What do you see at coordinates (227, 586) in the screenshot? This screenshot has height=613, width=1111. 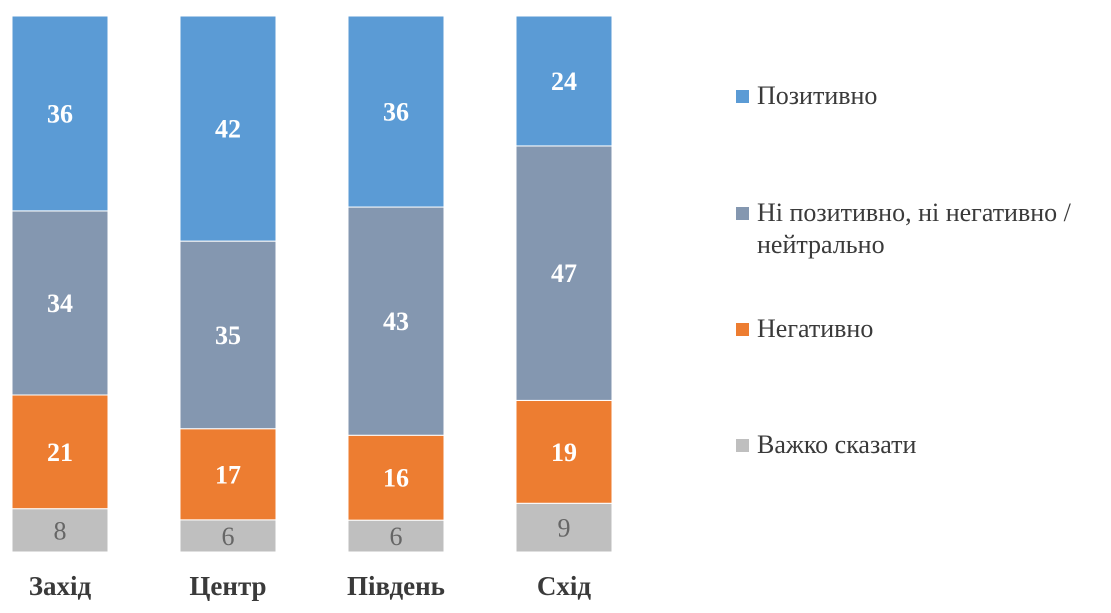 I see `category-label-2: Центр` at bounding box center [227, 586].